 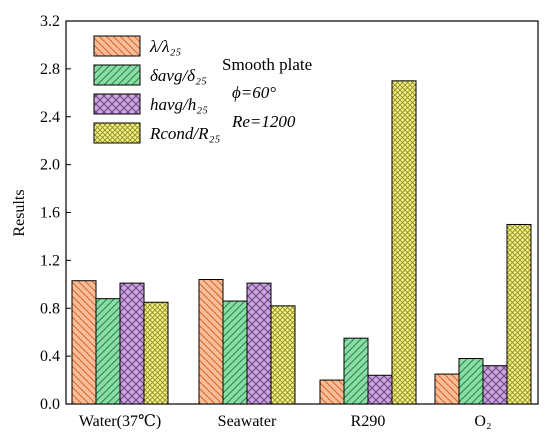 I want to click on y-tick-label: 0.8, so click(x=50, y=308).